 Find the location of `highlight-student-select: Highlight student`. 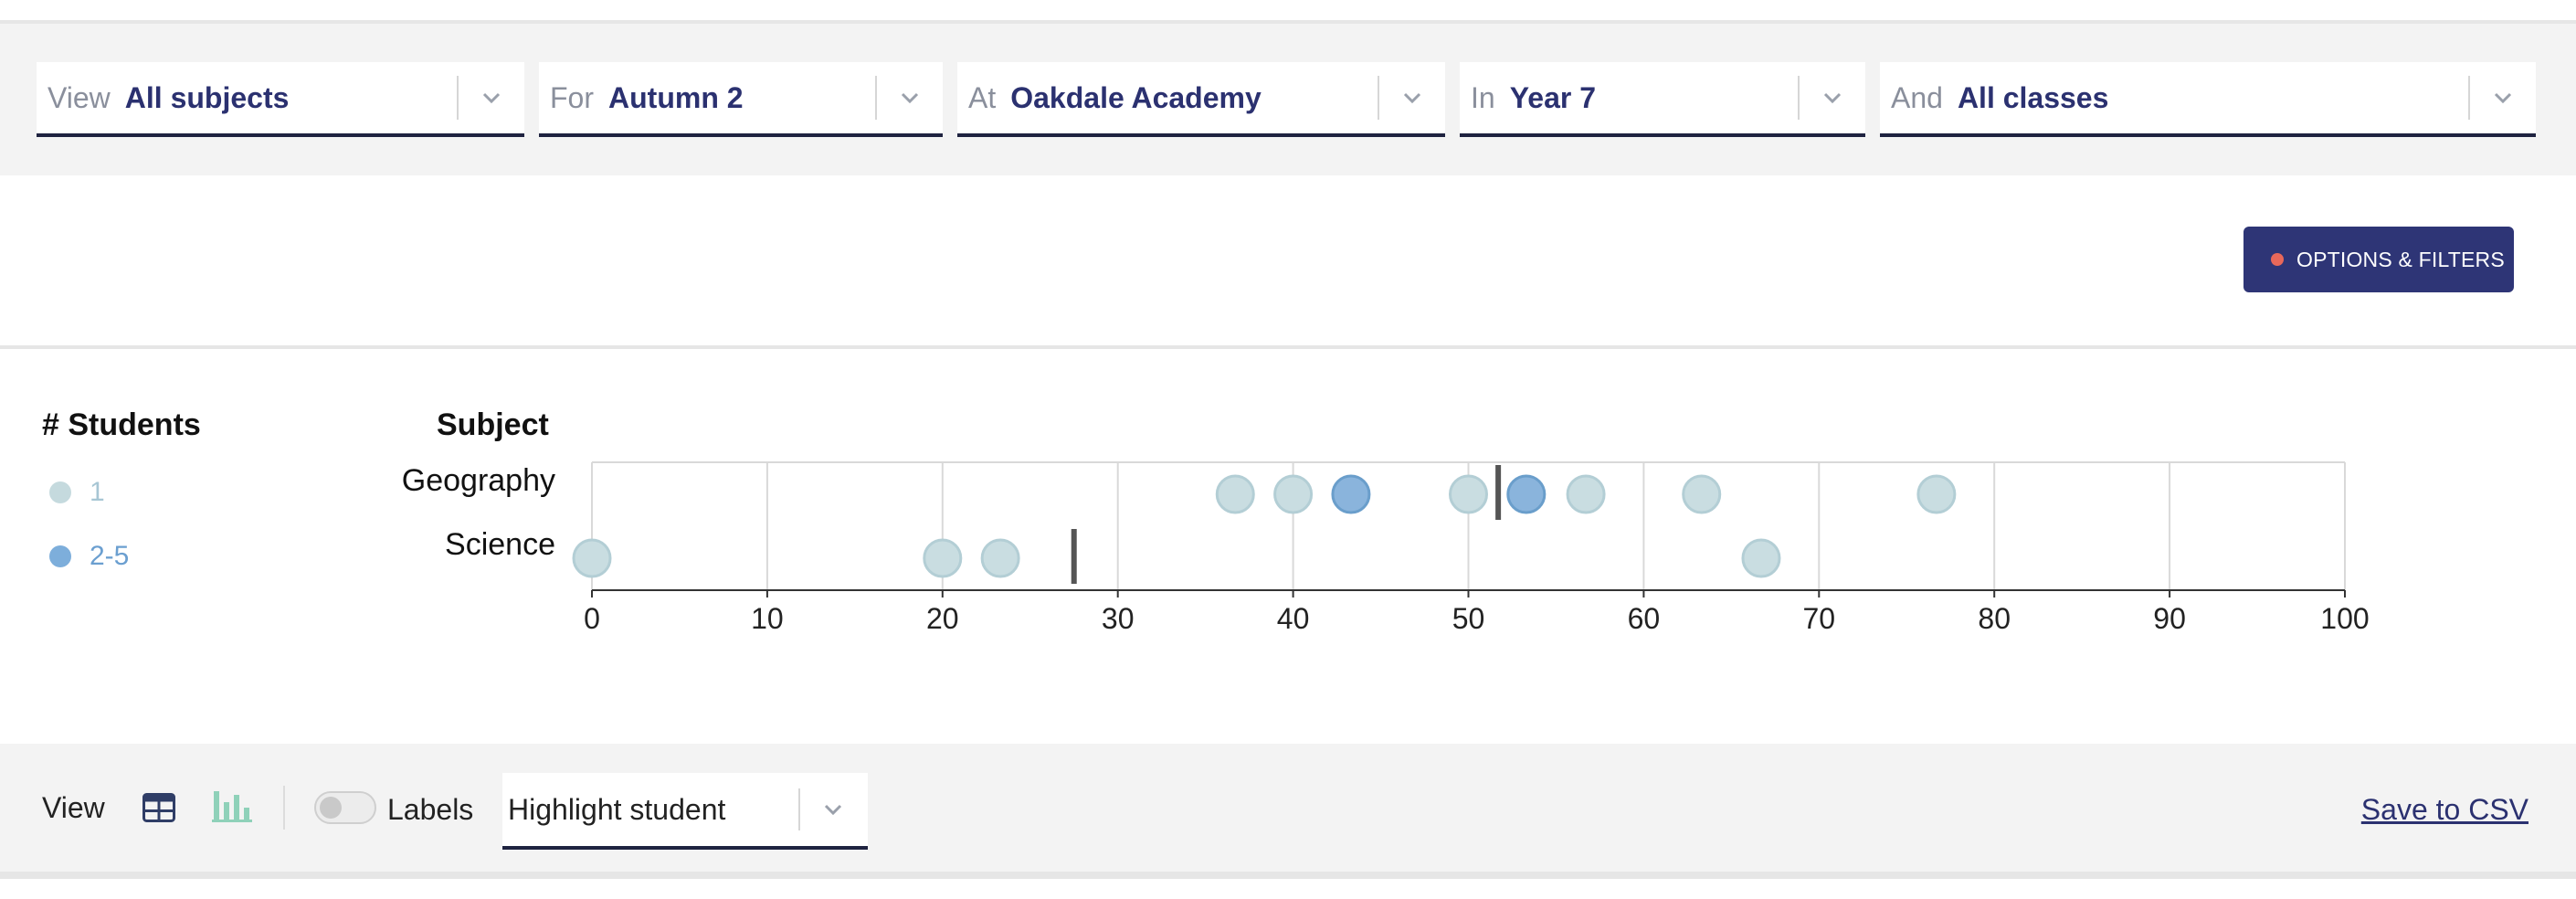

highlight-student-select: Highlight student is located at coordinates (685, 811).